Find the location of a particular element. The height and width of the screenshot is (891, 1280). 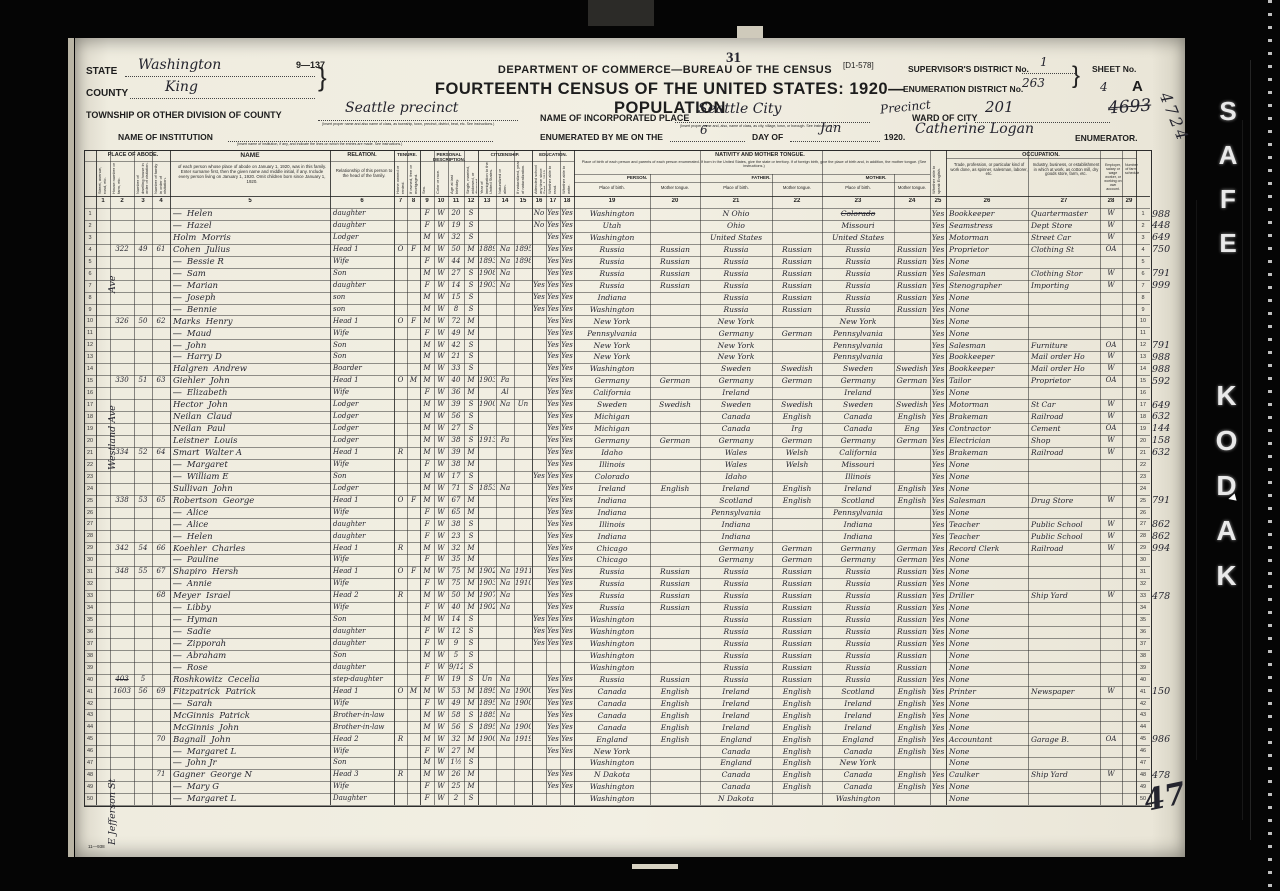

table-row-cell: 14 is located at coordinates (456, 619).